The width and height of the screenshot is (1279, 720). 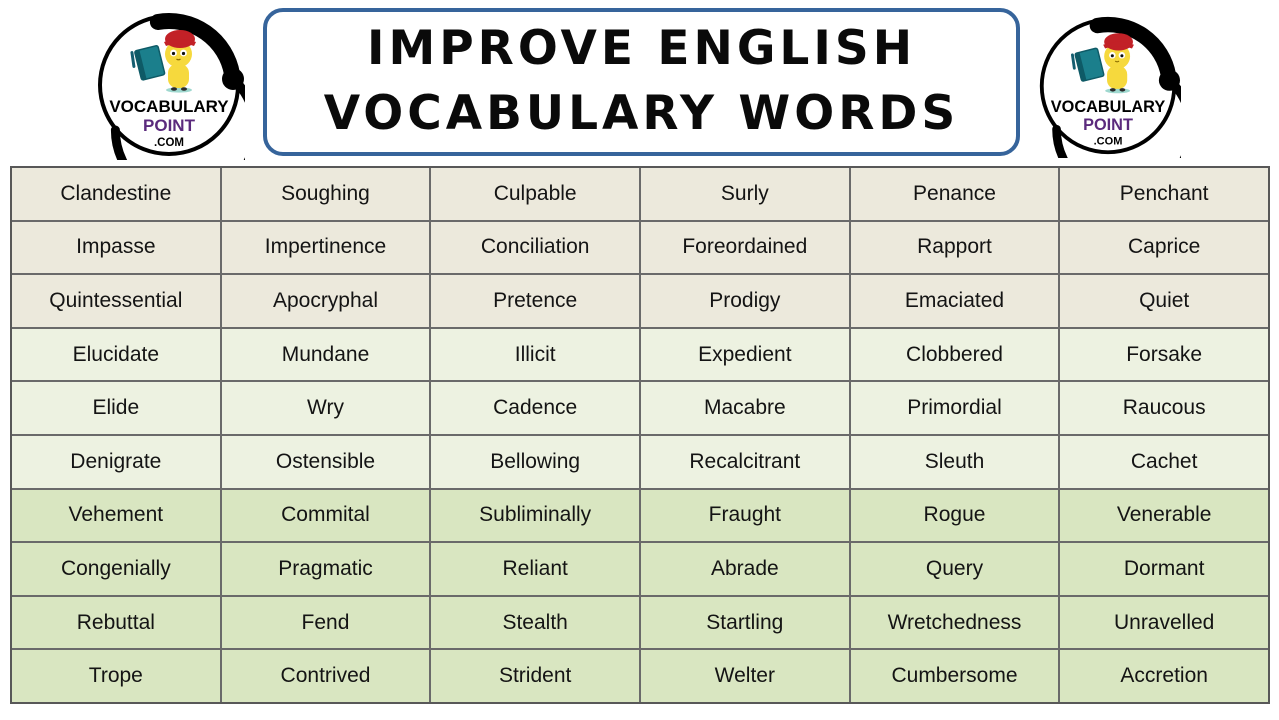 What do you see at coordinates (116, 408) in the screenshot?
I see `vocab-word-cell: Elide` at bounding box center [116, 408].